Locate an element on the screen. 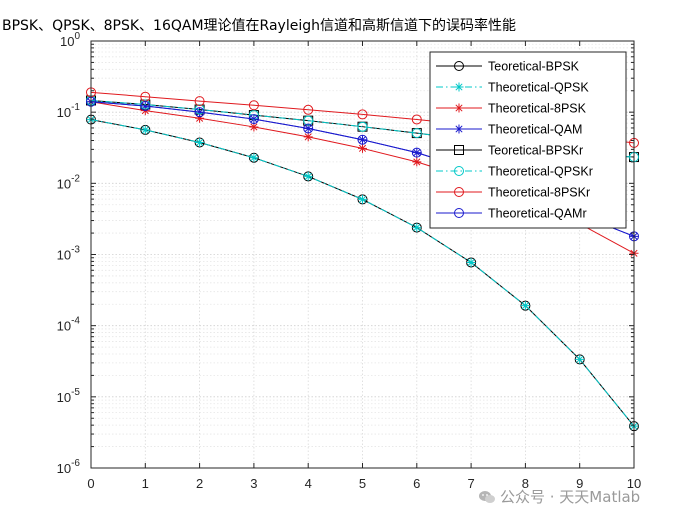  y-tick-label: 10⁻⁶ is located at coordinates (69, 467).